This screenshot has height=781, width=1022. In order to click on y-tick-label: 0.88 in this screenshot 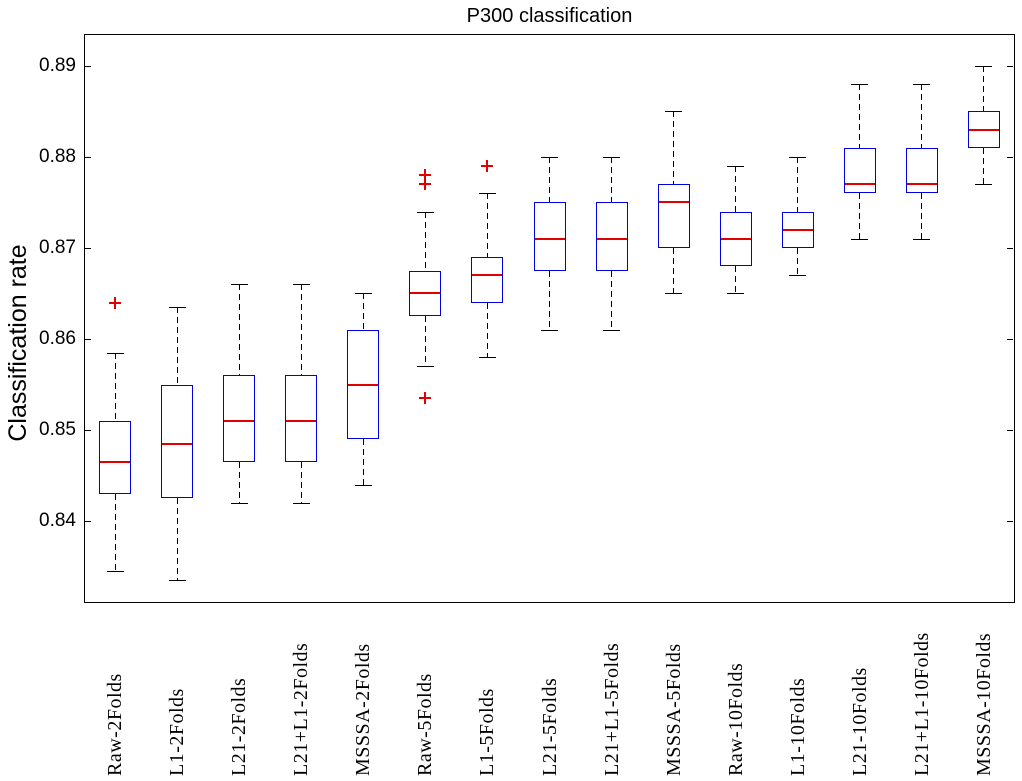, I will do `click(57, 156)`.